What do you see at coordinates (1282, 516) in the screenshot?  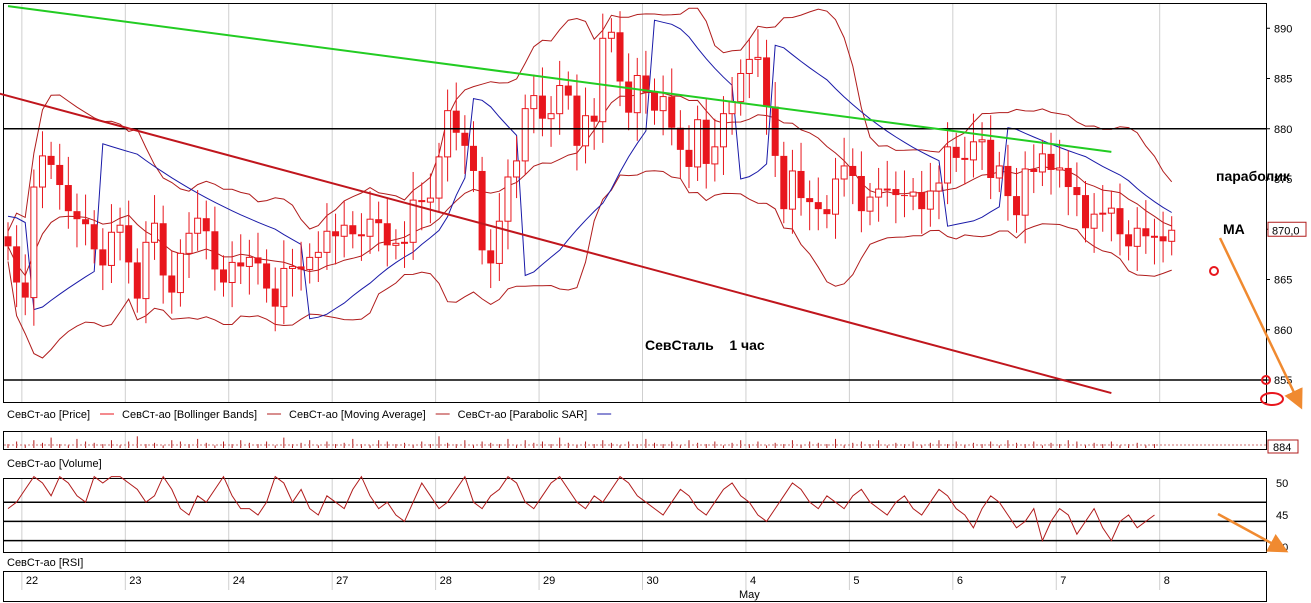 I see `rsi-tick-label-45: 45` at bounding box center [1282, 516].